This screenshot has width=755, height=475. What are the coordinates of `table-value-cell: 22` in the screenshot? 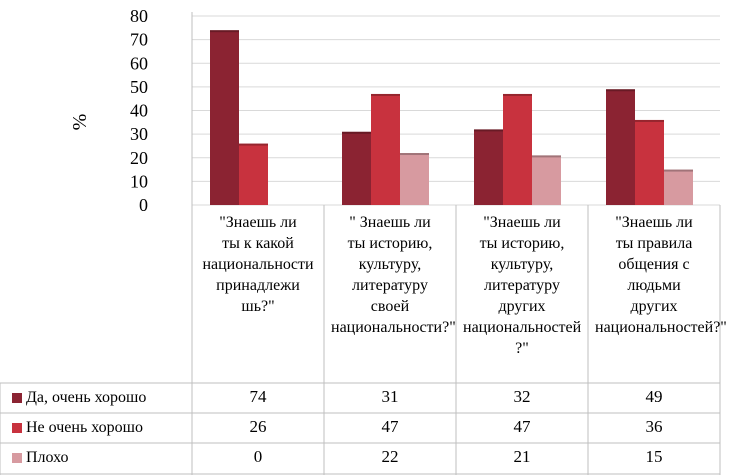 It's located at (390, 456).